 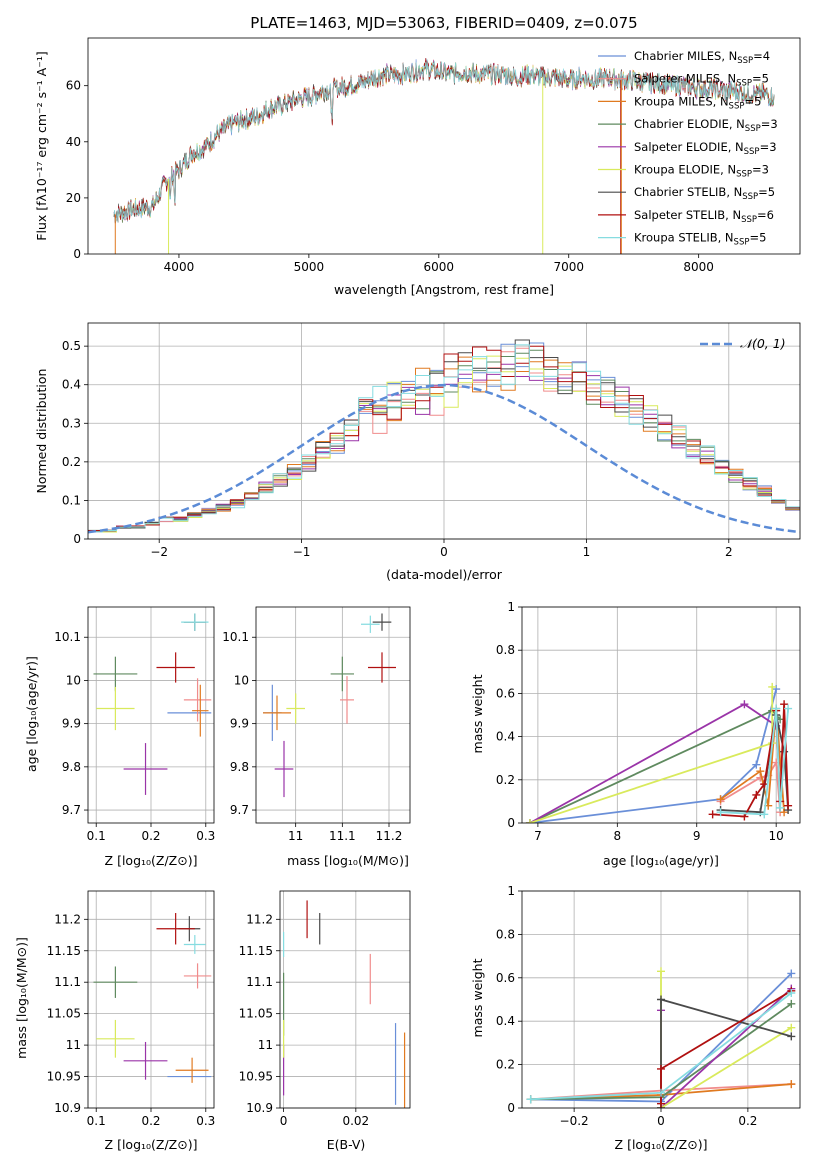 I want to click on weight_vs_Z-series-chabrier_stelib, so click(x=726, y=1053).